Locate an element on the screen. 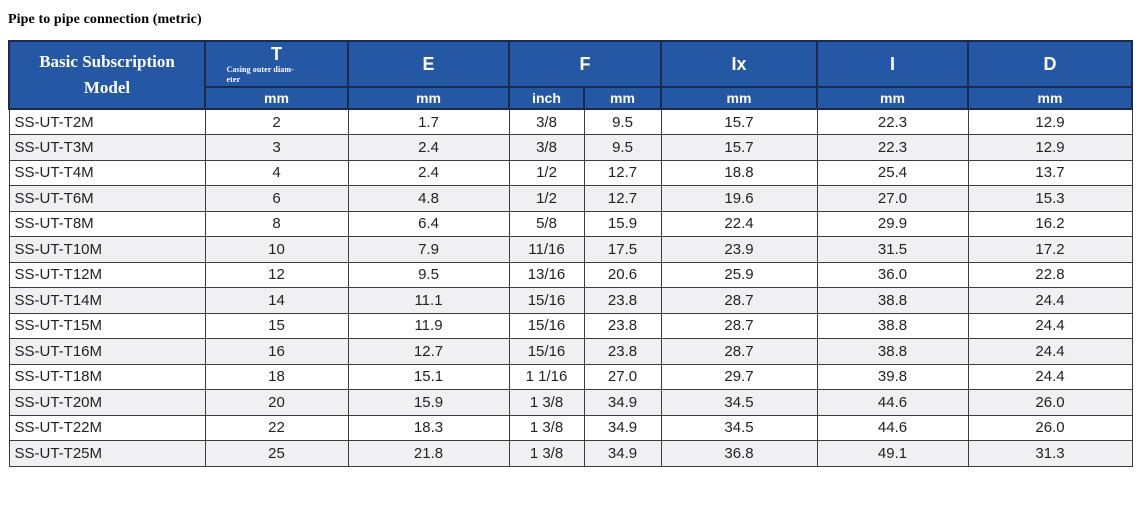 The image size is (1139, 529). cell-value: 11.9 is located at coordinates (428, 325).